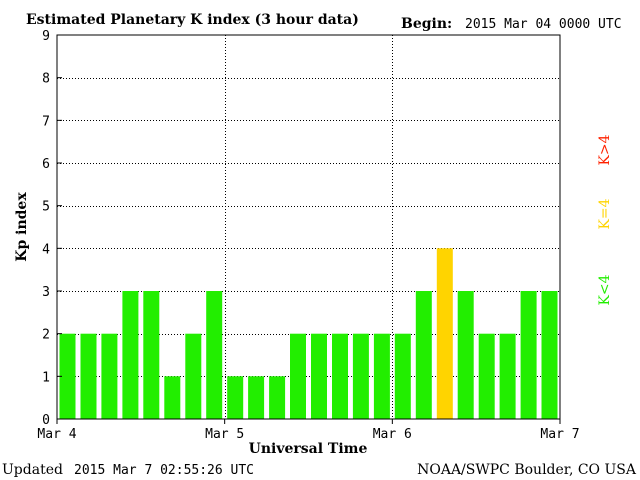  What do you see at coordinates (559, 434) in the screenshot?
I see `x-tick-label: Mar 7` at bounding box center [559, 434].